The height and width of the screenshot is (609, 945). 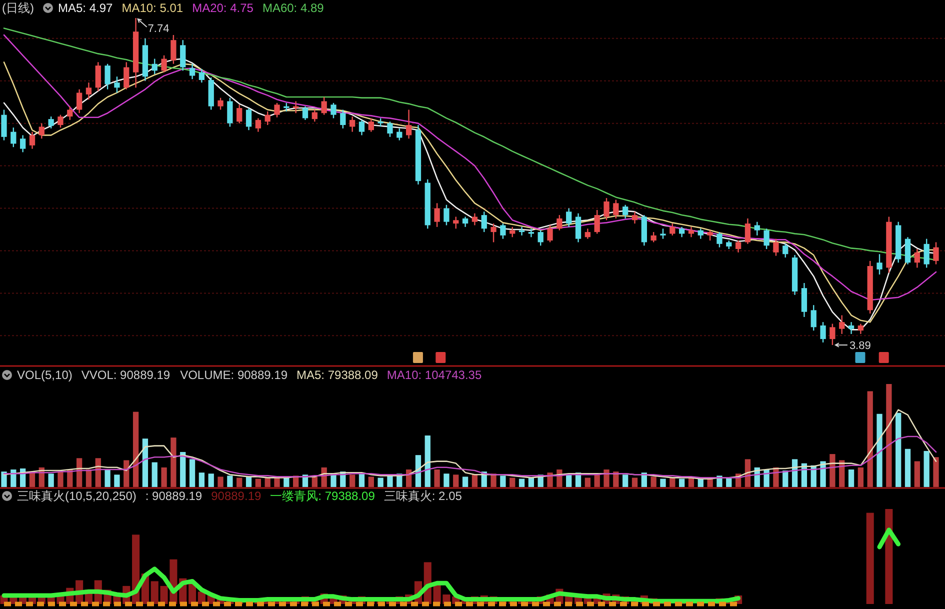 I want to click on annotation: VVOL: 90889.19 VOLUME: 90889.19, so click(x=184, y=375).